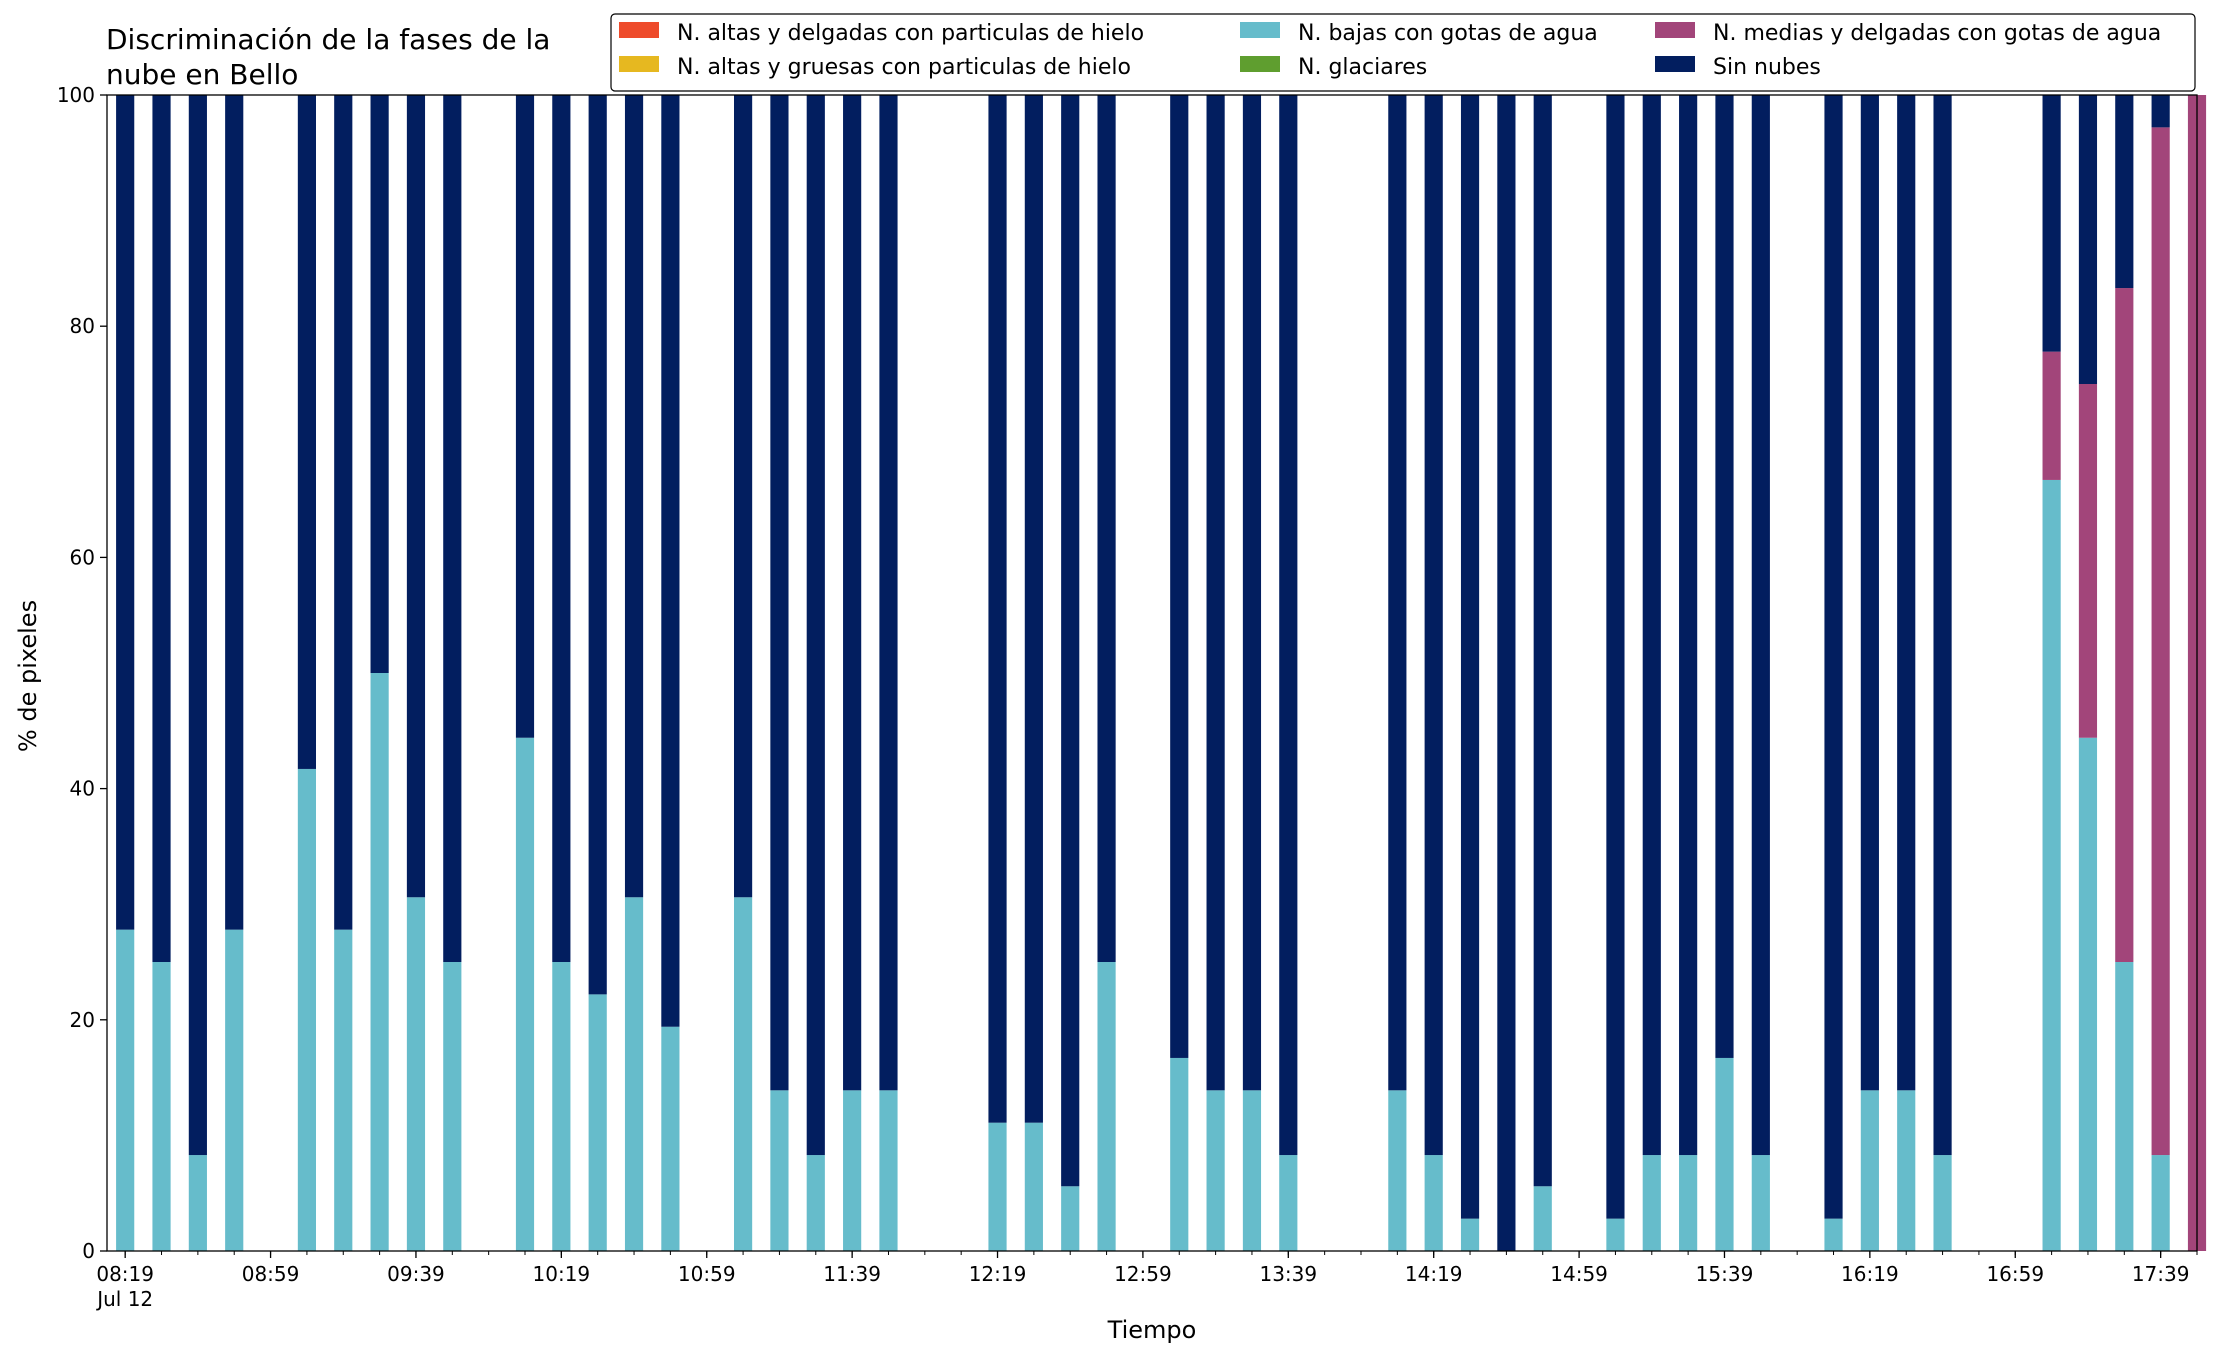 This screenshot has height=1355, width=2216. I want to click on chart-title-line-2: nube en Bello, so click(202, 74).